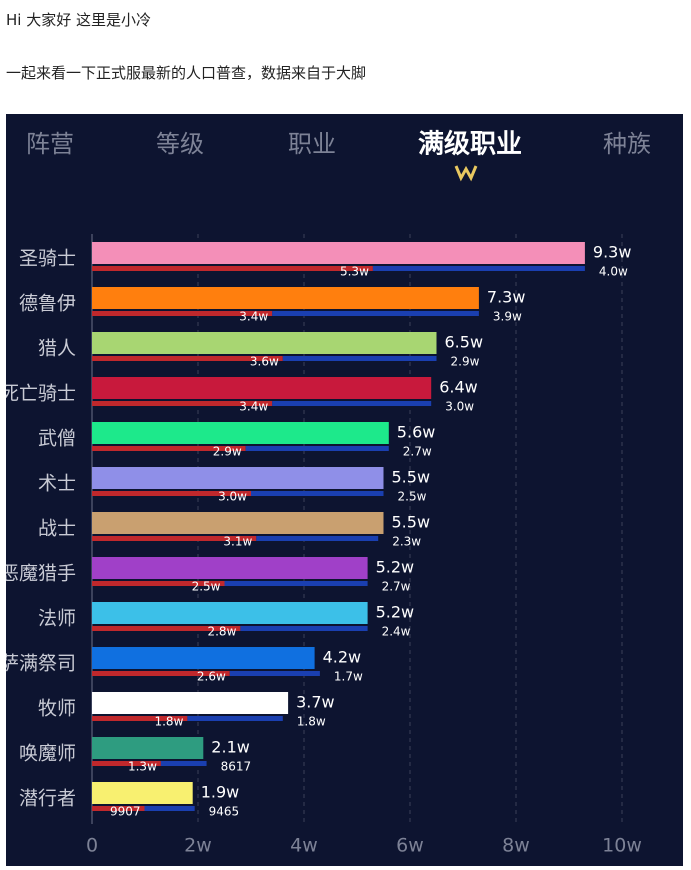  Describe the element at coordinates (211, 677) in the screenshot. I see `series-label: 2.6w` at that location.